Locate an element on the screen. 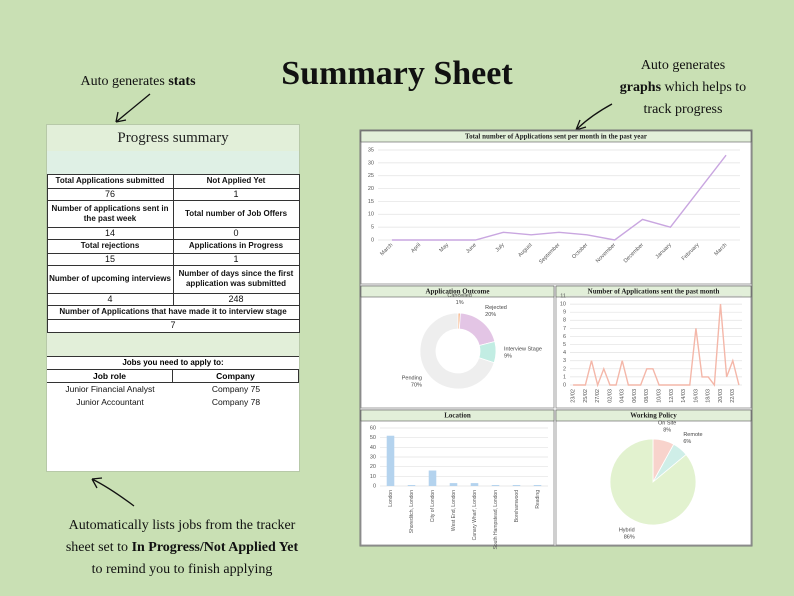 The height and width of the screenshot is (596, 794). y-tick-label: 50 is located at coordinates (373, 438).